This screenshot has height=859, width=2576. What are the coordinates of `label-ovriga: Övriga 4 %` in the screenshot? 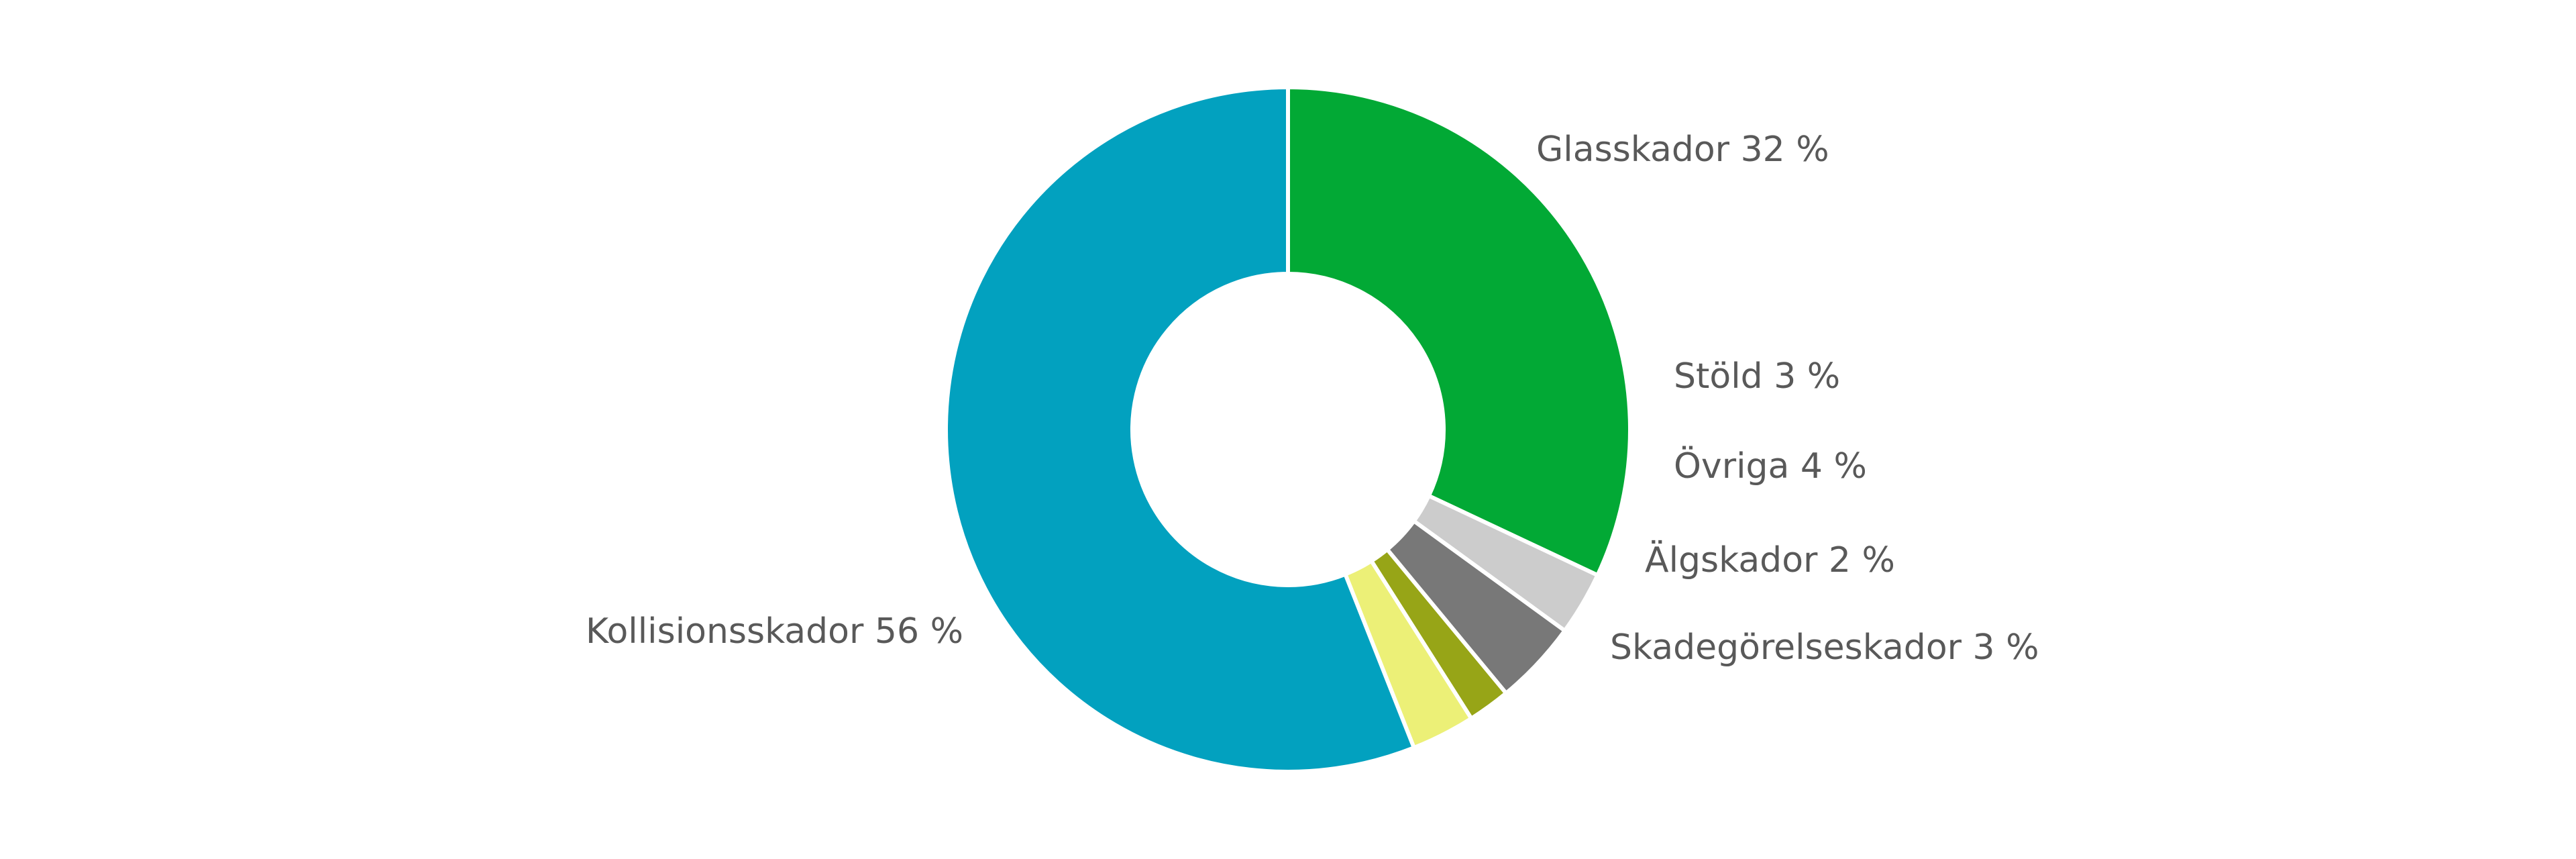 It's located at (1770, 467).